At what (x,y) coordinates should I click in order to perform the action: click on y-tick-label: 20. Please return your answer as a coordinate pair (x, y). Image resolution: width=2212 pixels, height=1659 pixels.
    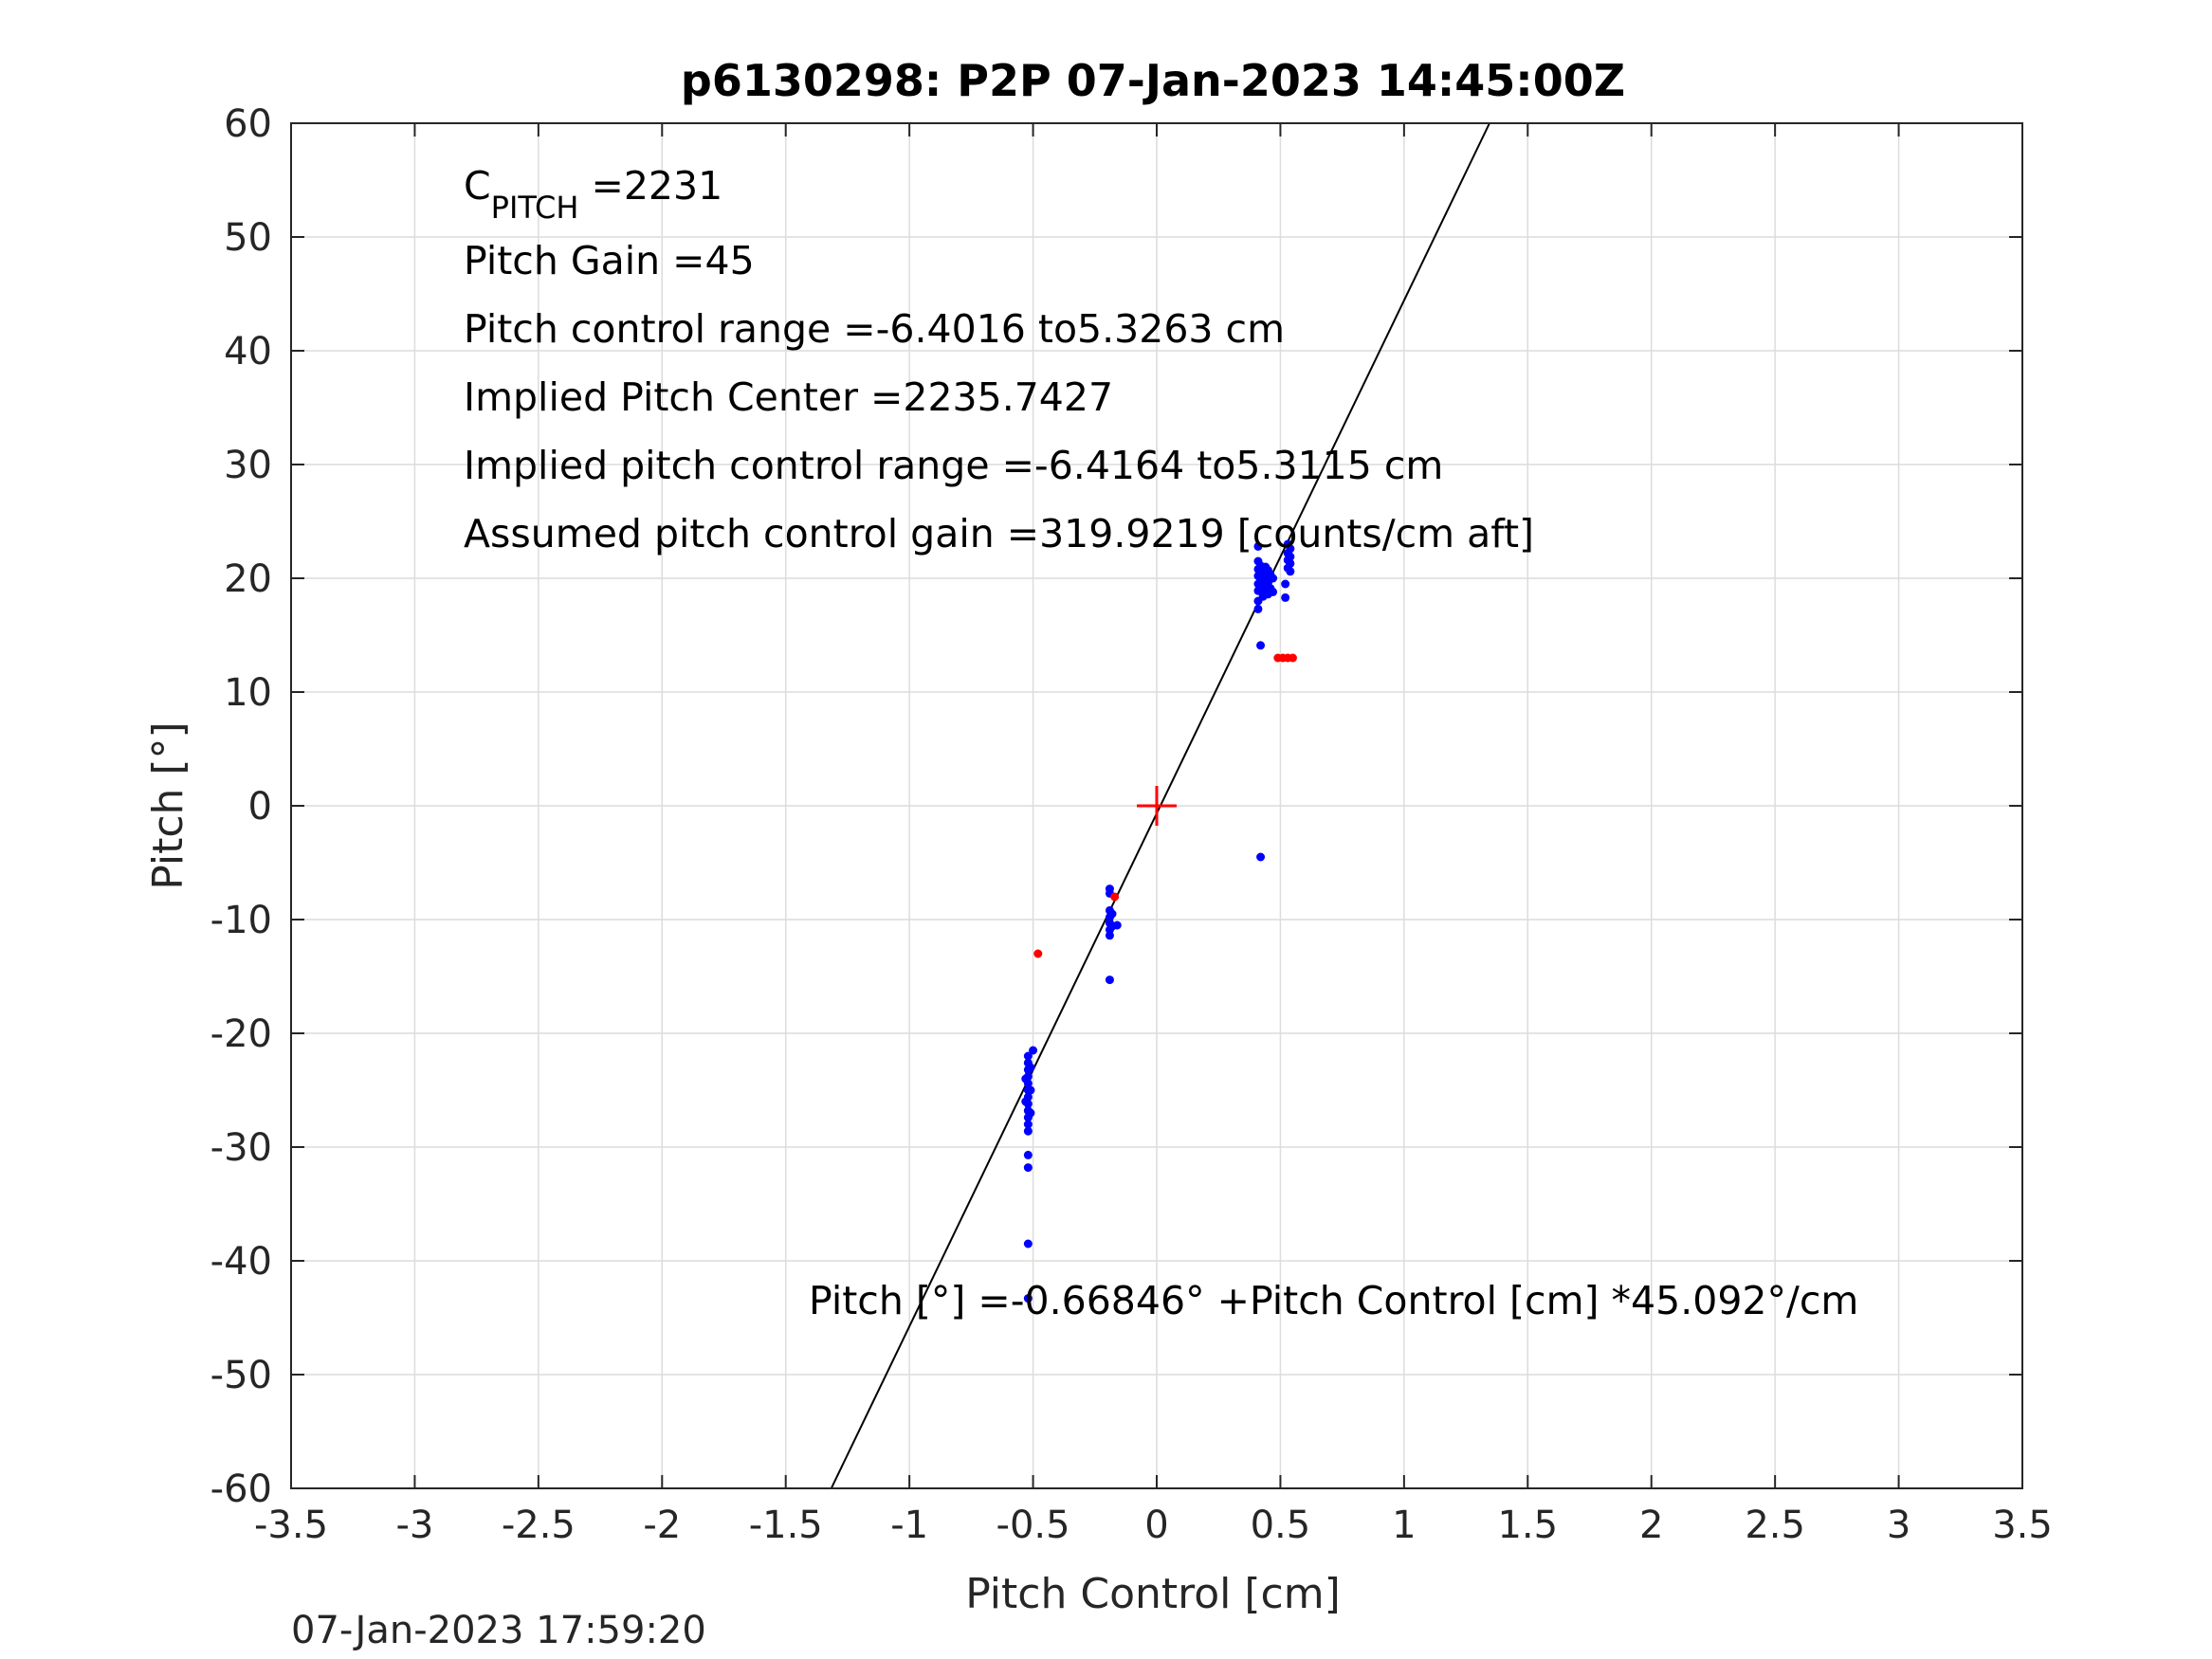
    Looking at the image, I should click on (248, 579).